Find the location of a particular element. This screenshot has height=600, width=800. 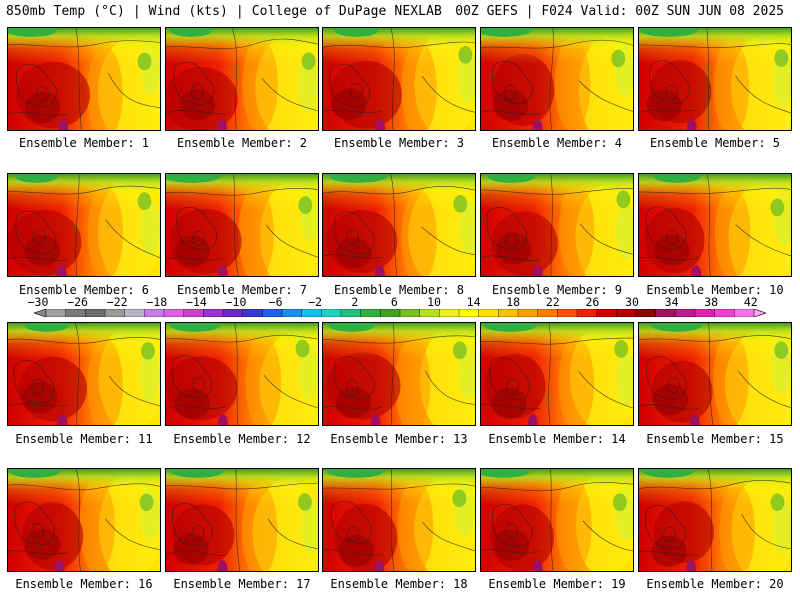

ensemble-member-label: Ensemble Member: 8 is located at coordinates (399, 290).